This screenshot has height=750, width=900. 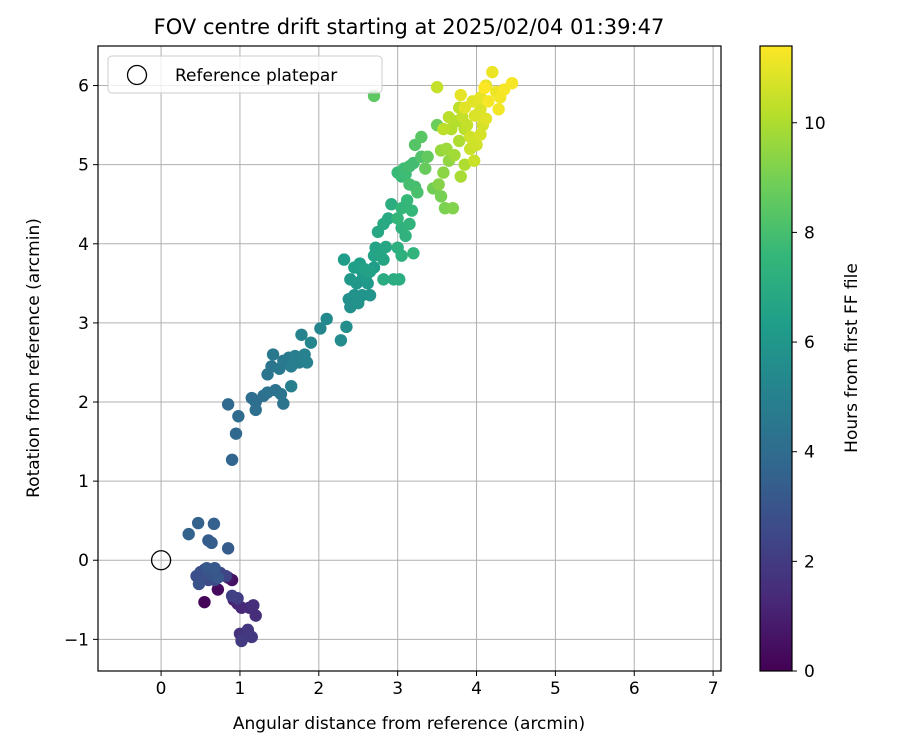 What do you see at coordinates (555, 689) in the screenshot?
I see `x-tick-label: 5` at bounding box center [555, 689].